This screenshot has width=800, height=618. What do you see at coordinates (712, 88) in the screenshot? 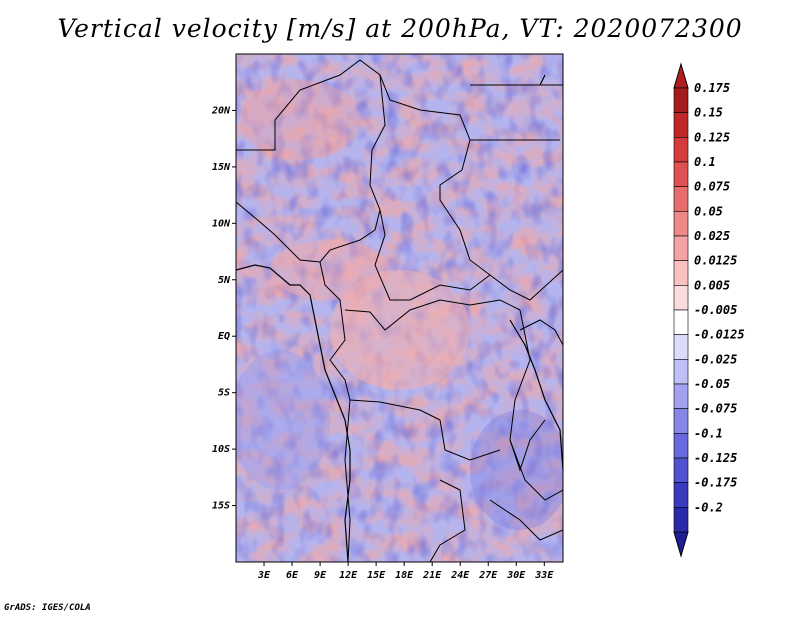
I see `colorbar-label: 0.175` at bounding box center [712, 88].